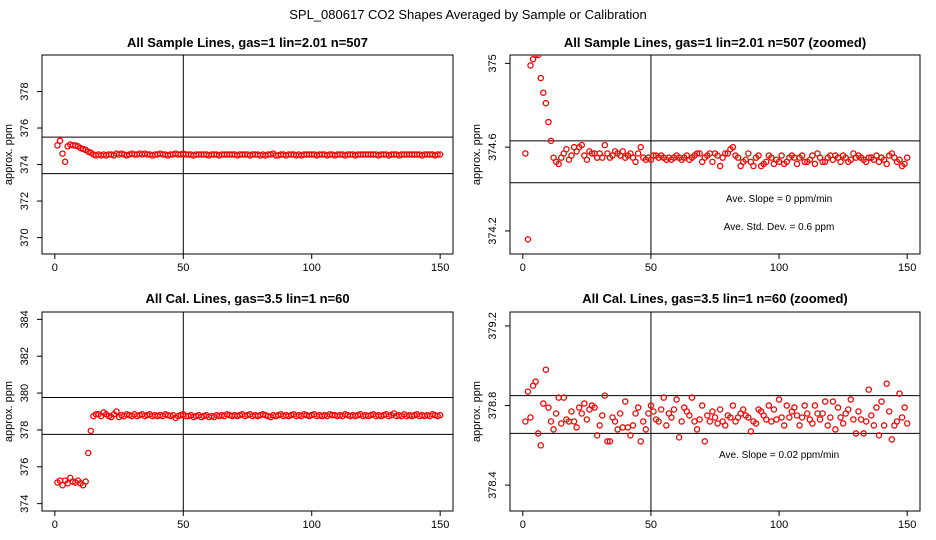  Describe the element at coordinates (779, 227) in the screenshot. I see `annotation-text: Ave. Std. Dev. = 0.6 ppm` at that location.